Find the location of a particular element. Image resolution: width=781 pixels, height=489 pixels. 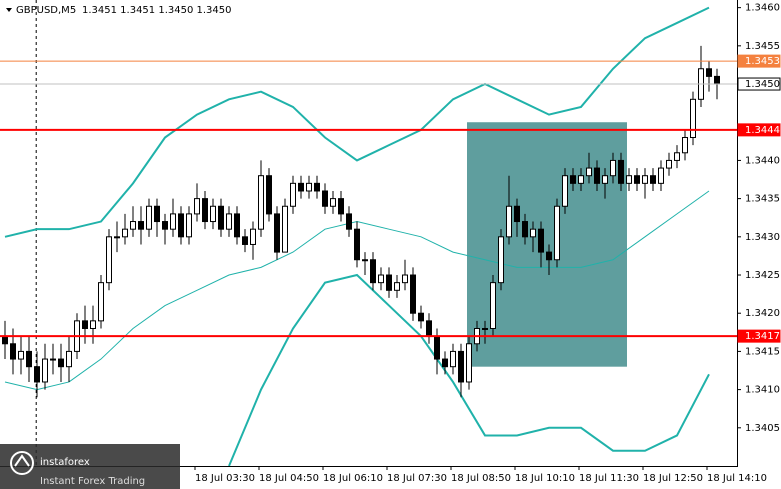

level-label: 1.3444 is located at coordinates (762, 130).